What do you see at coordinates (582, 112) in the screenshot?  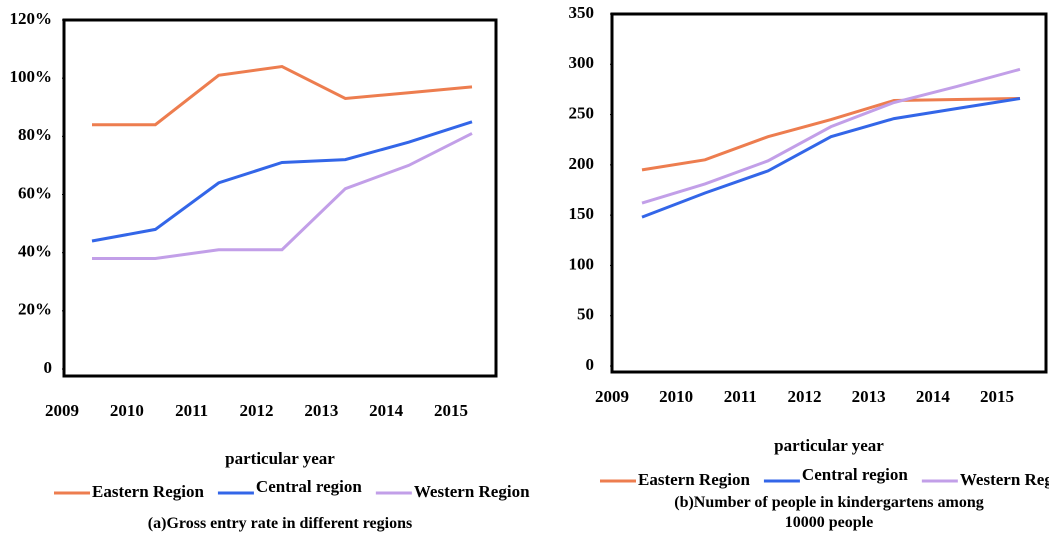 I see `y-tick-label: 250` at bounding box center [582, 112].